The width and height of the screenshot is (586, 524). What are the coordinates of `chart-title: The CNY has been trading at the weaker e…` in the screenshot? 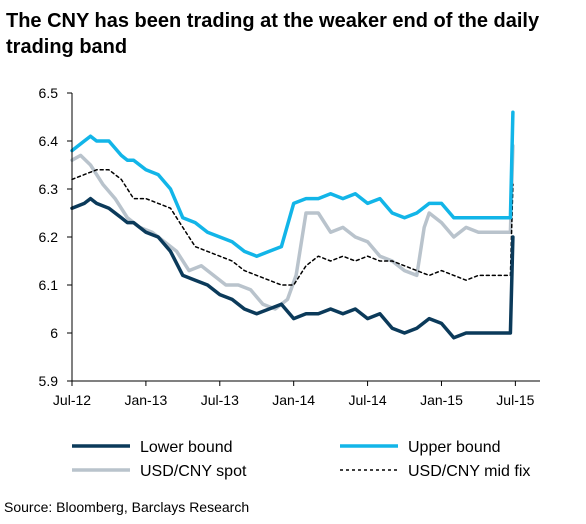 It's located at (273, 34).